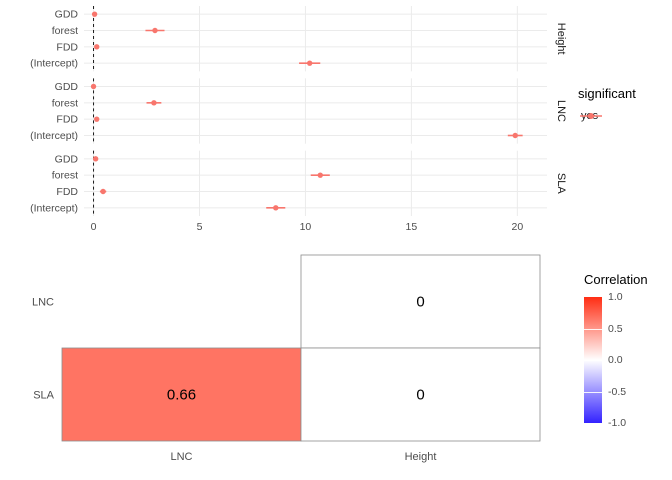  Describe the element at coordinates (617, 423) in the screenshot. I see `colorbar-tick-label: -1.0` at that location.